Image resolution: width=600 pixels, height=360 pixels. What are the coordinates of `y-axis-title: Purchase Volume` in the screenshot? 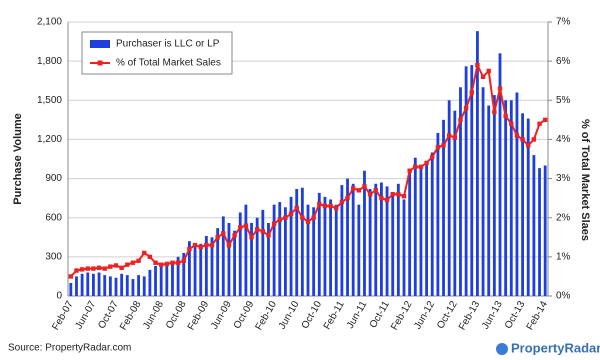 It's located at (18, 159).